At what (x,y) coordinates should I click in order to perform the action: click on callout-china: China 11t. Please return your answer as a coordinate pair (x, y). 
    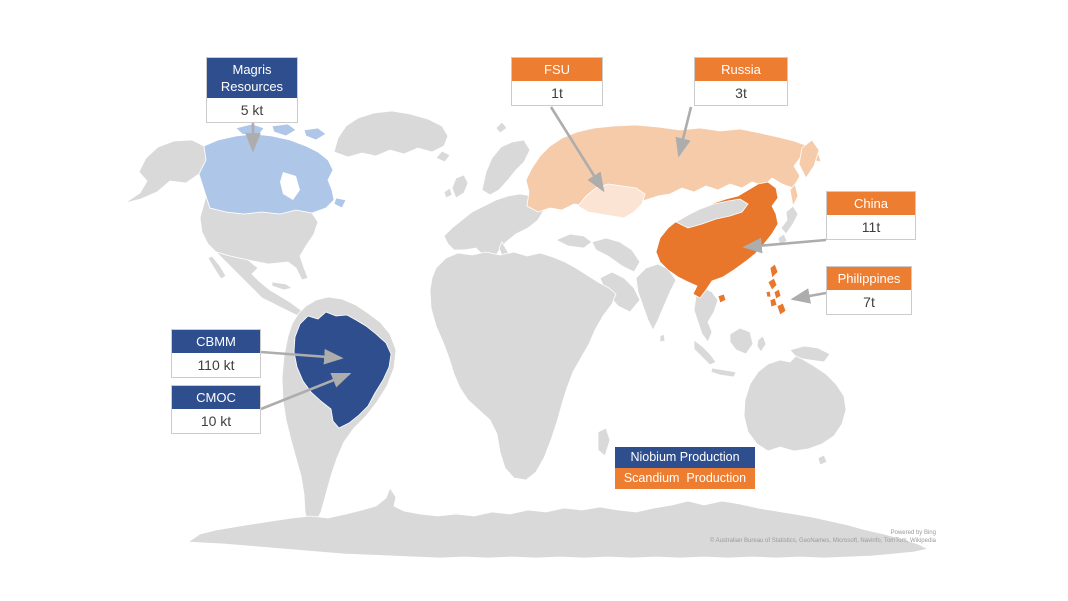
    Looking at the image, I should click on (871, 215).